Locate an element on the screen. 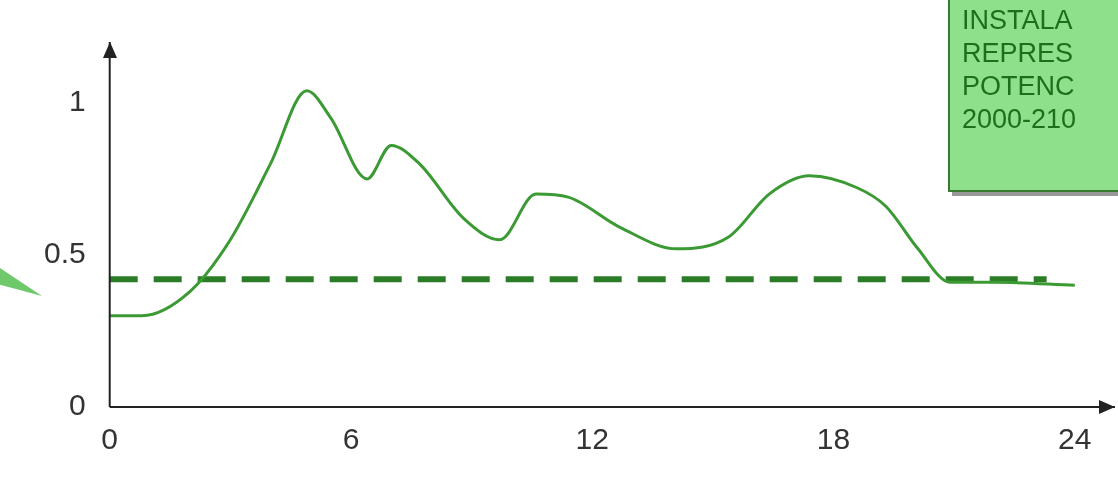  annotation: 2000-210 is located at coordinates (1020, 119).